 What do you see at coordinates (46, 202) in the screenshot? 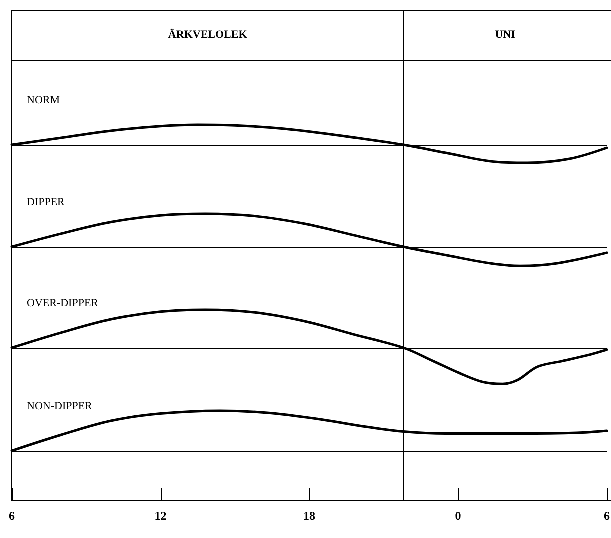
I see `chart-title: DIPPER` at bounding box center [46, 202].